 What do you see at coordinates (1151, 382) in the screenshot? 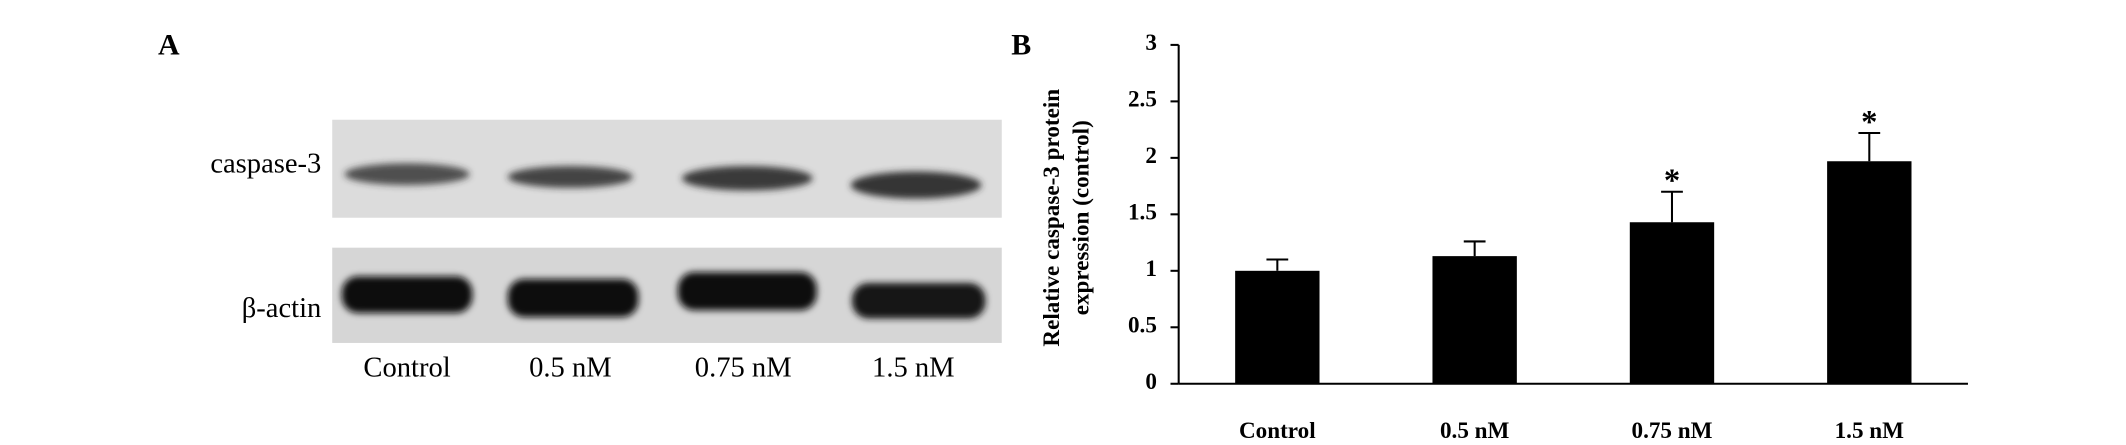
I see `y-tick-label: 0` at bounding box center [1151, 382].